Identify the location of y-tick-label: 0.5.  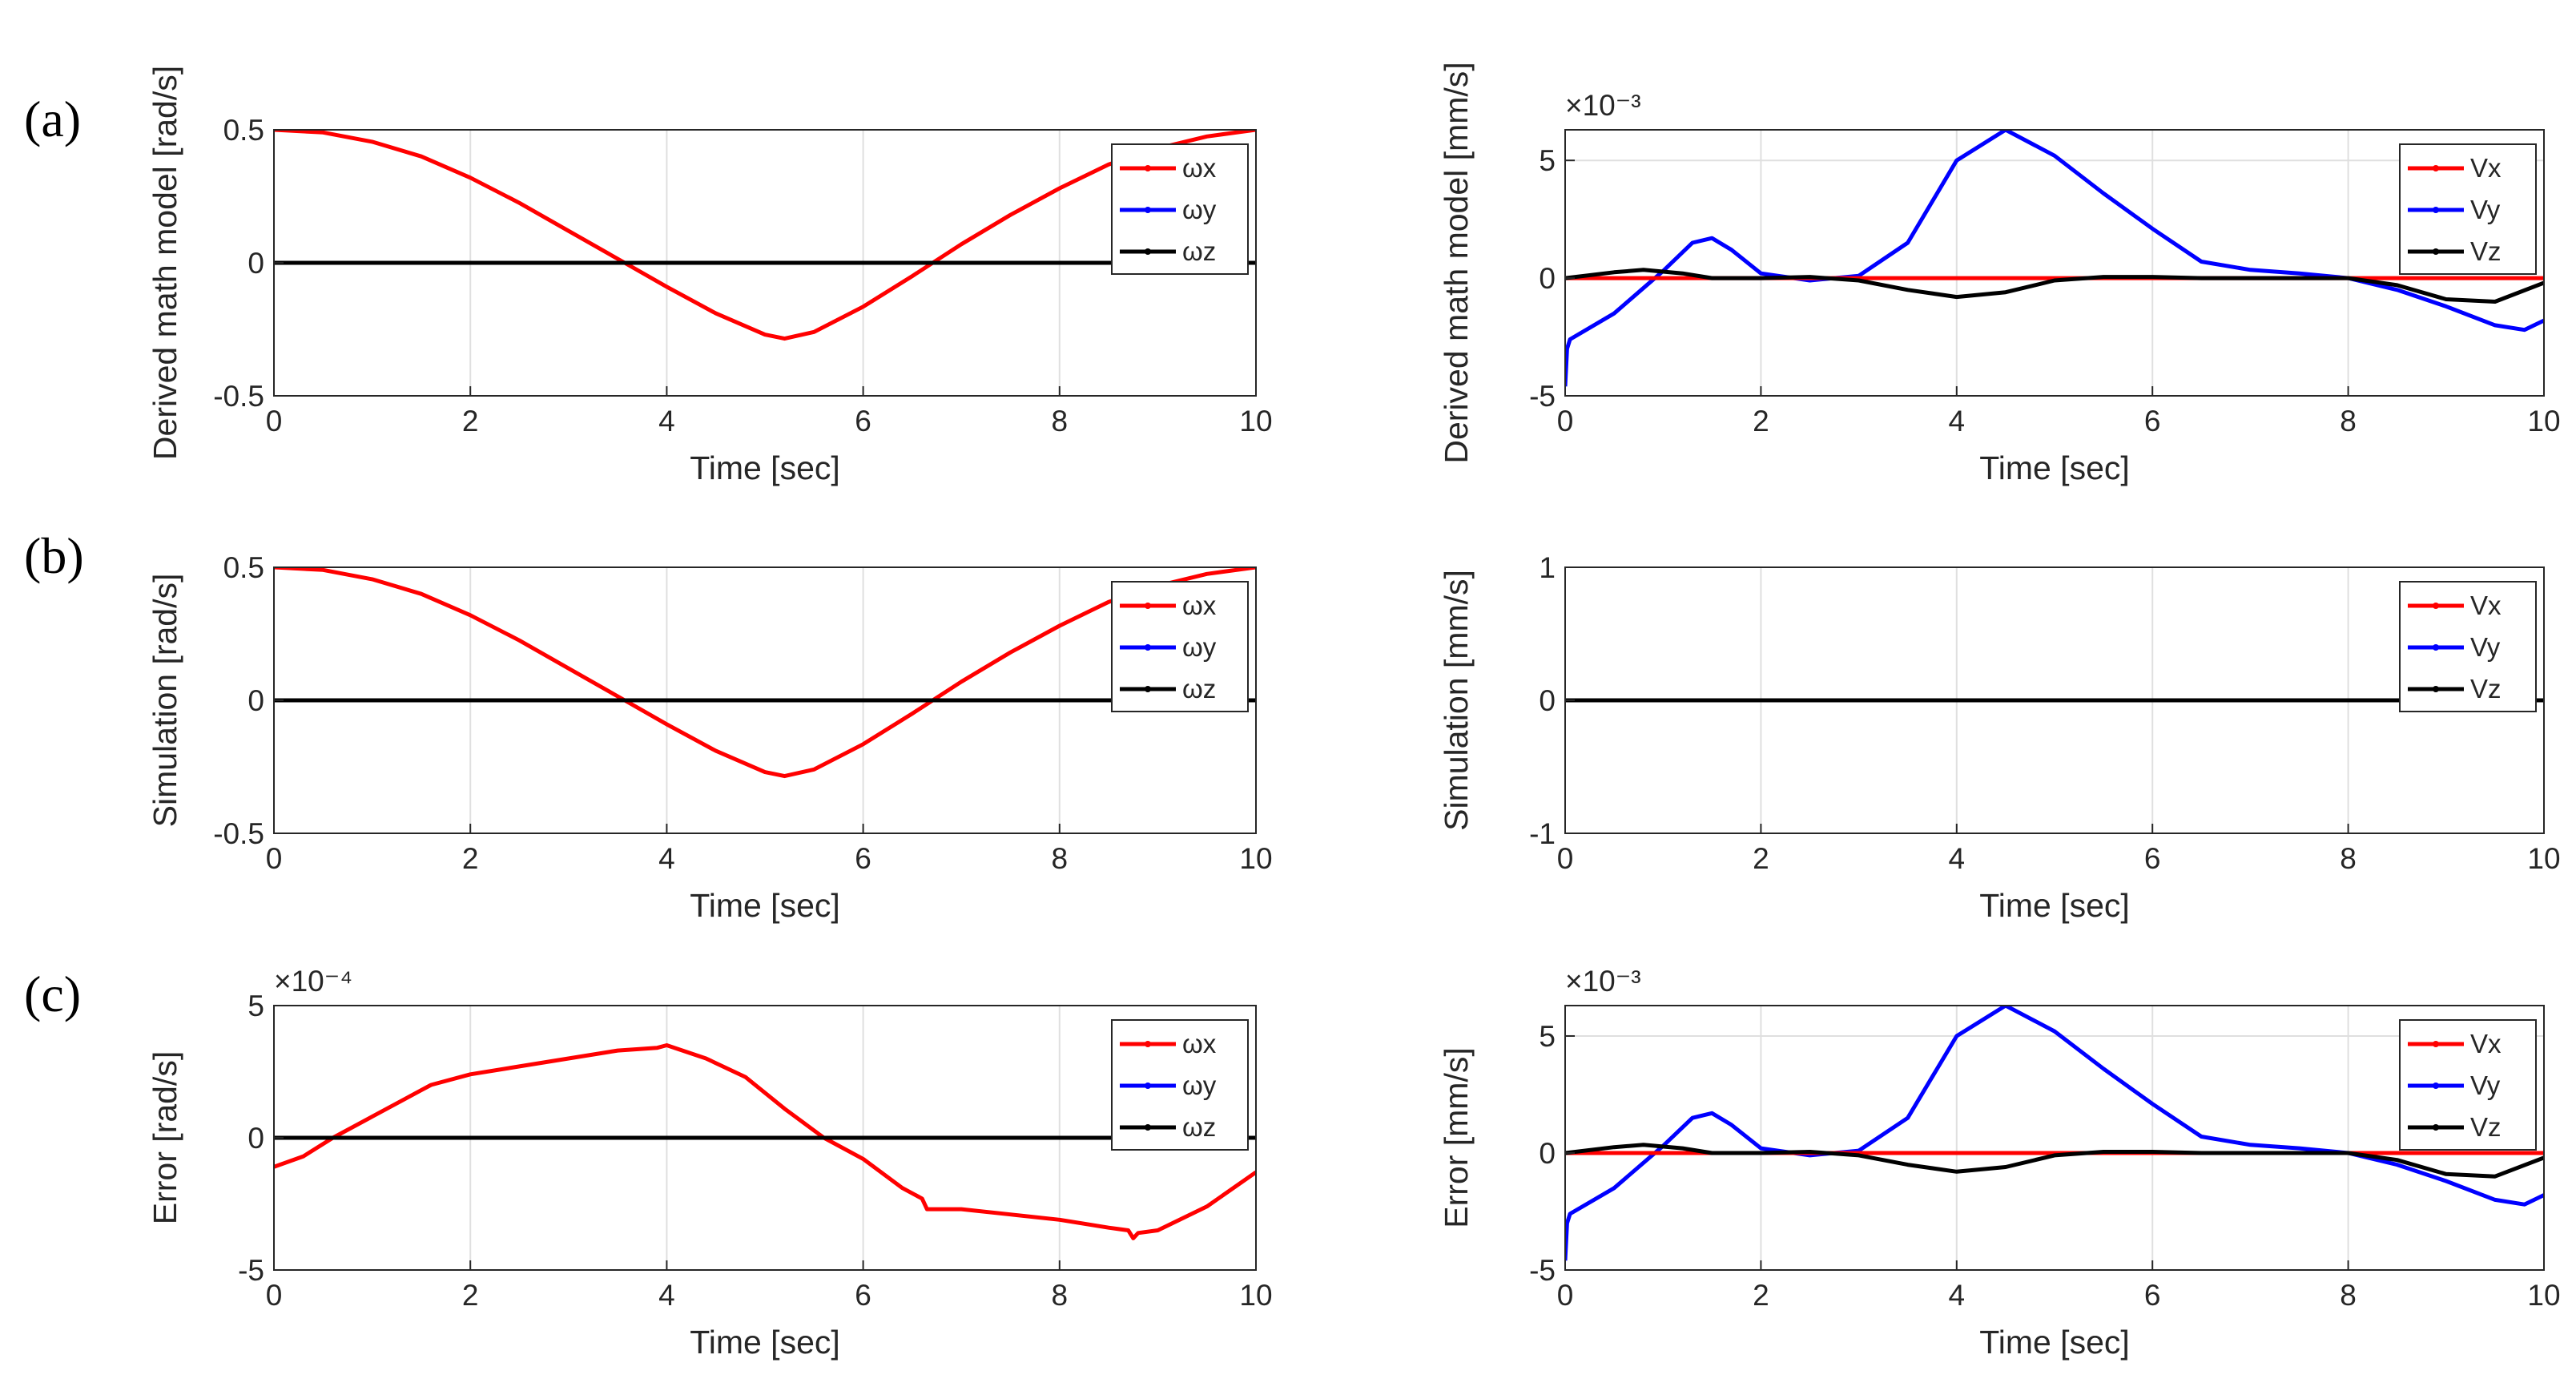
(244, 131).